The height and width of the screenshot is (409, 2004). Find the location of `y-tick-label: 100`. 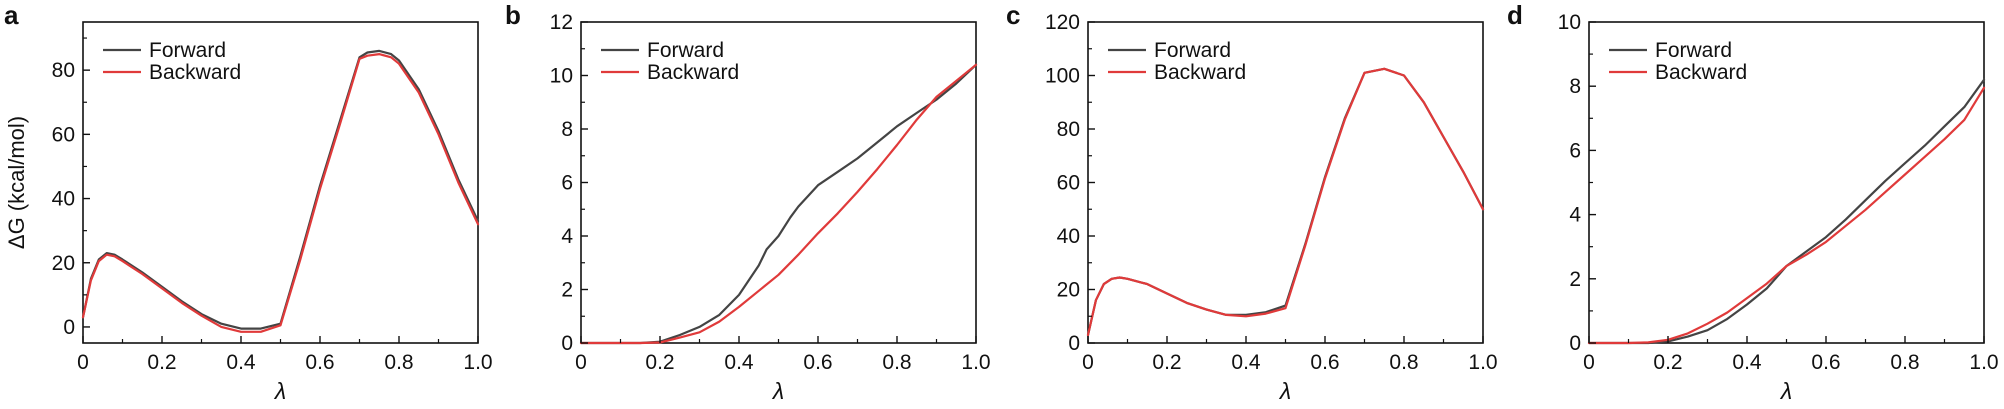

y-tick-label: 100 is located at coordinates (1062, 76).